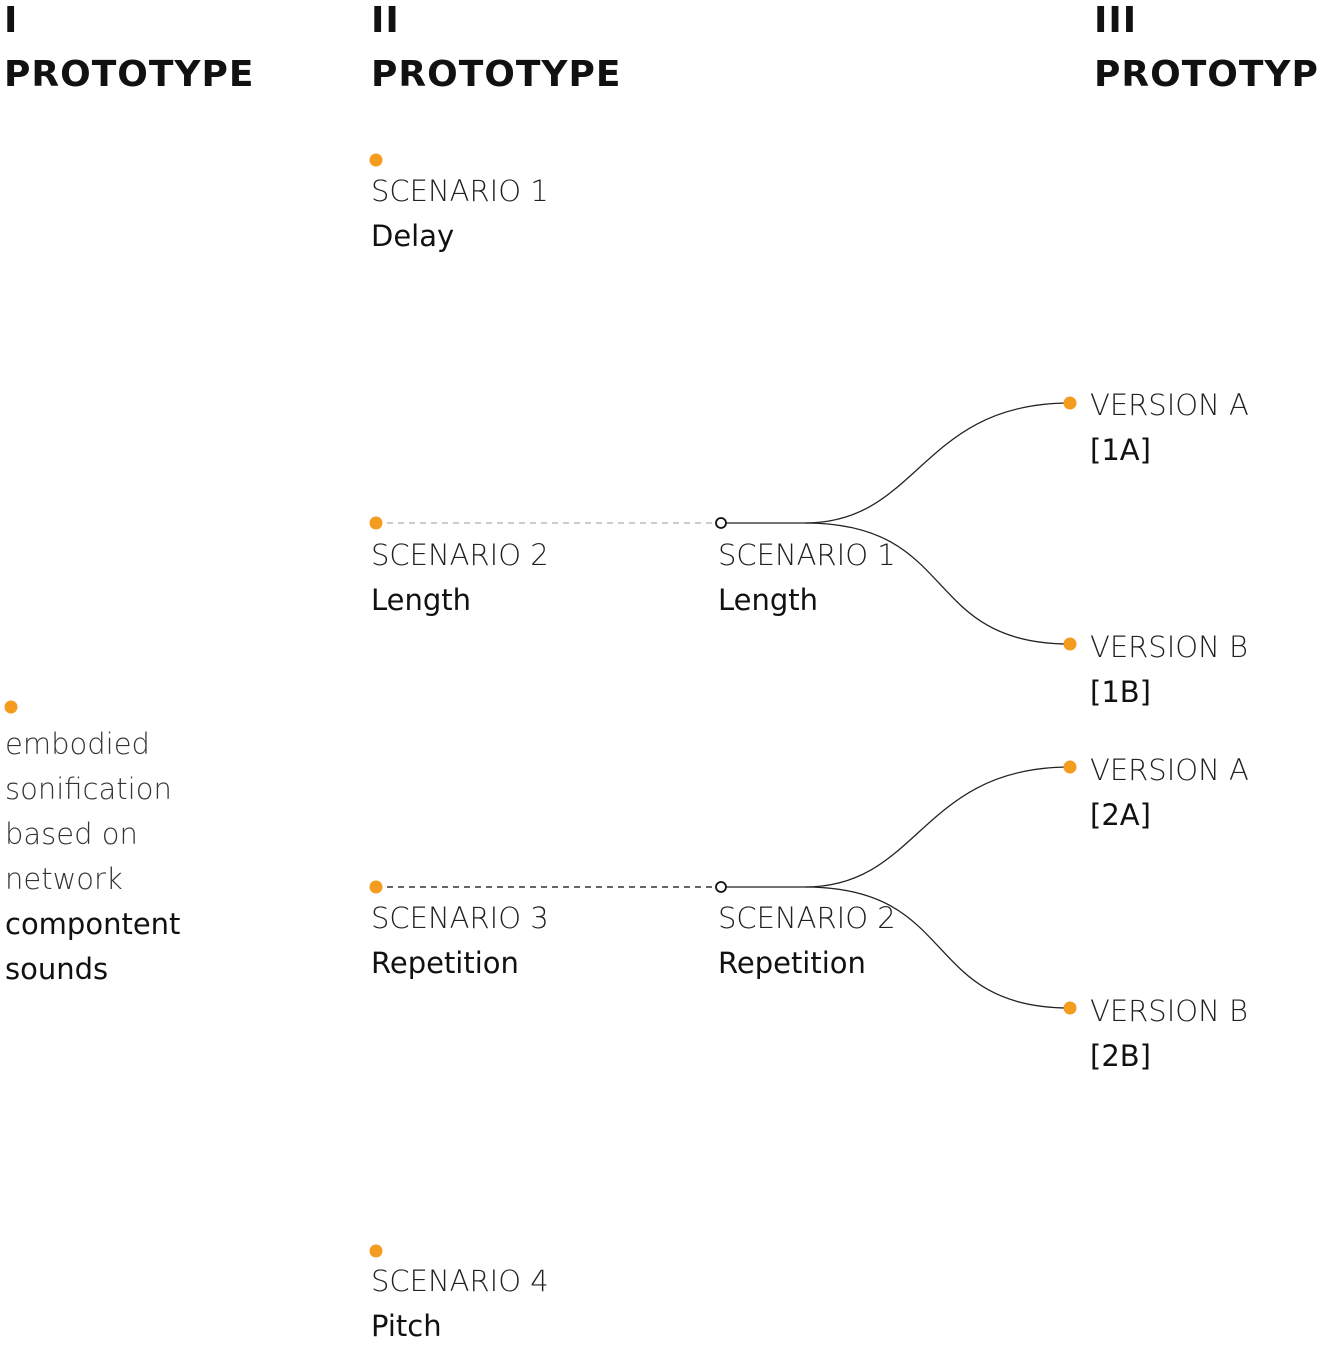  Describe the element at coordinates (896, 827) in the screenshot. I see `branch-curve-2a` at that location.